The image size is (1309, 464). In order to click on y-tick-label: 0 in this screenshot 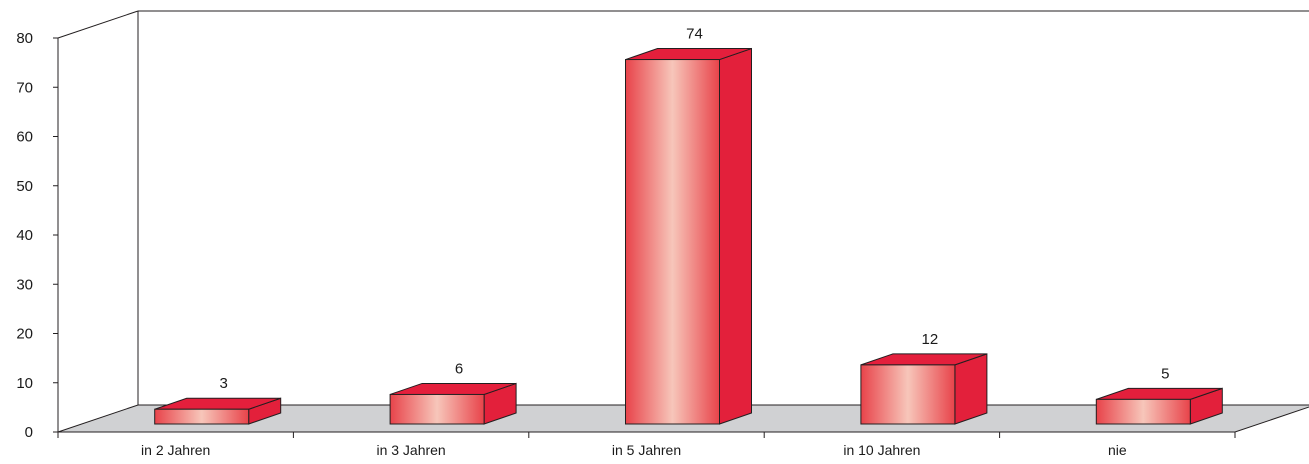, I will do `click(29, 432)`.